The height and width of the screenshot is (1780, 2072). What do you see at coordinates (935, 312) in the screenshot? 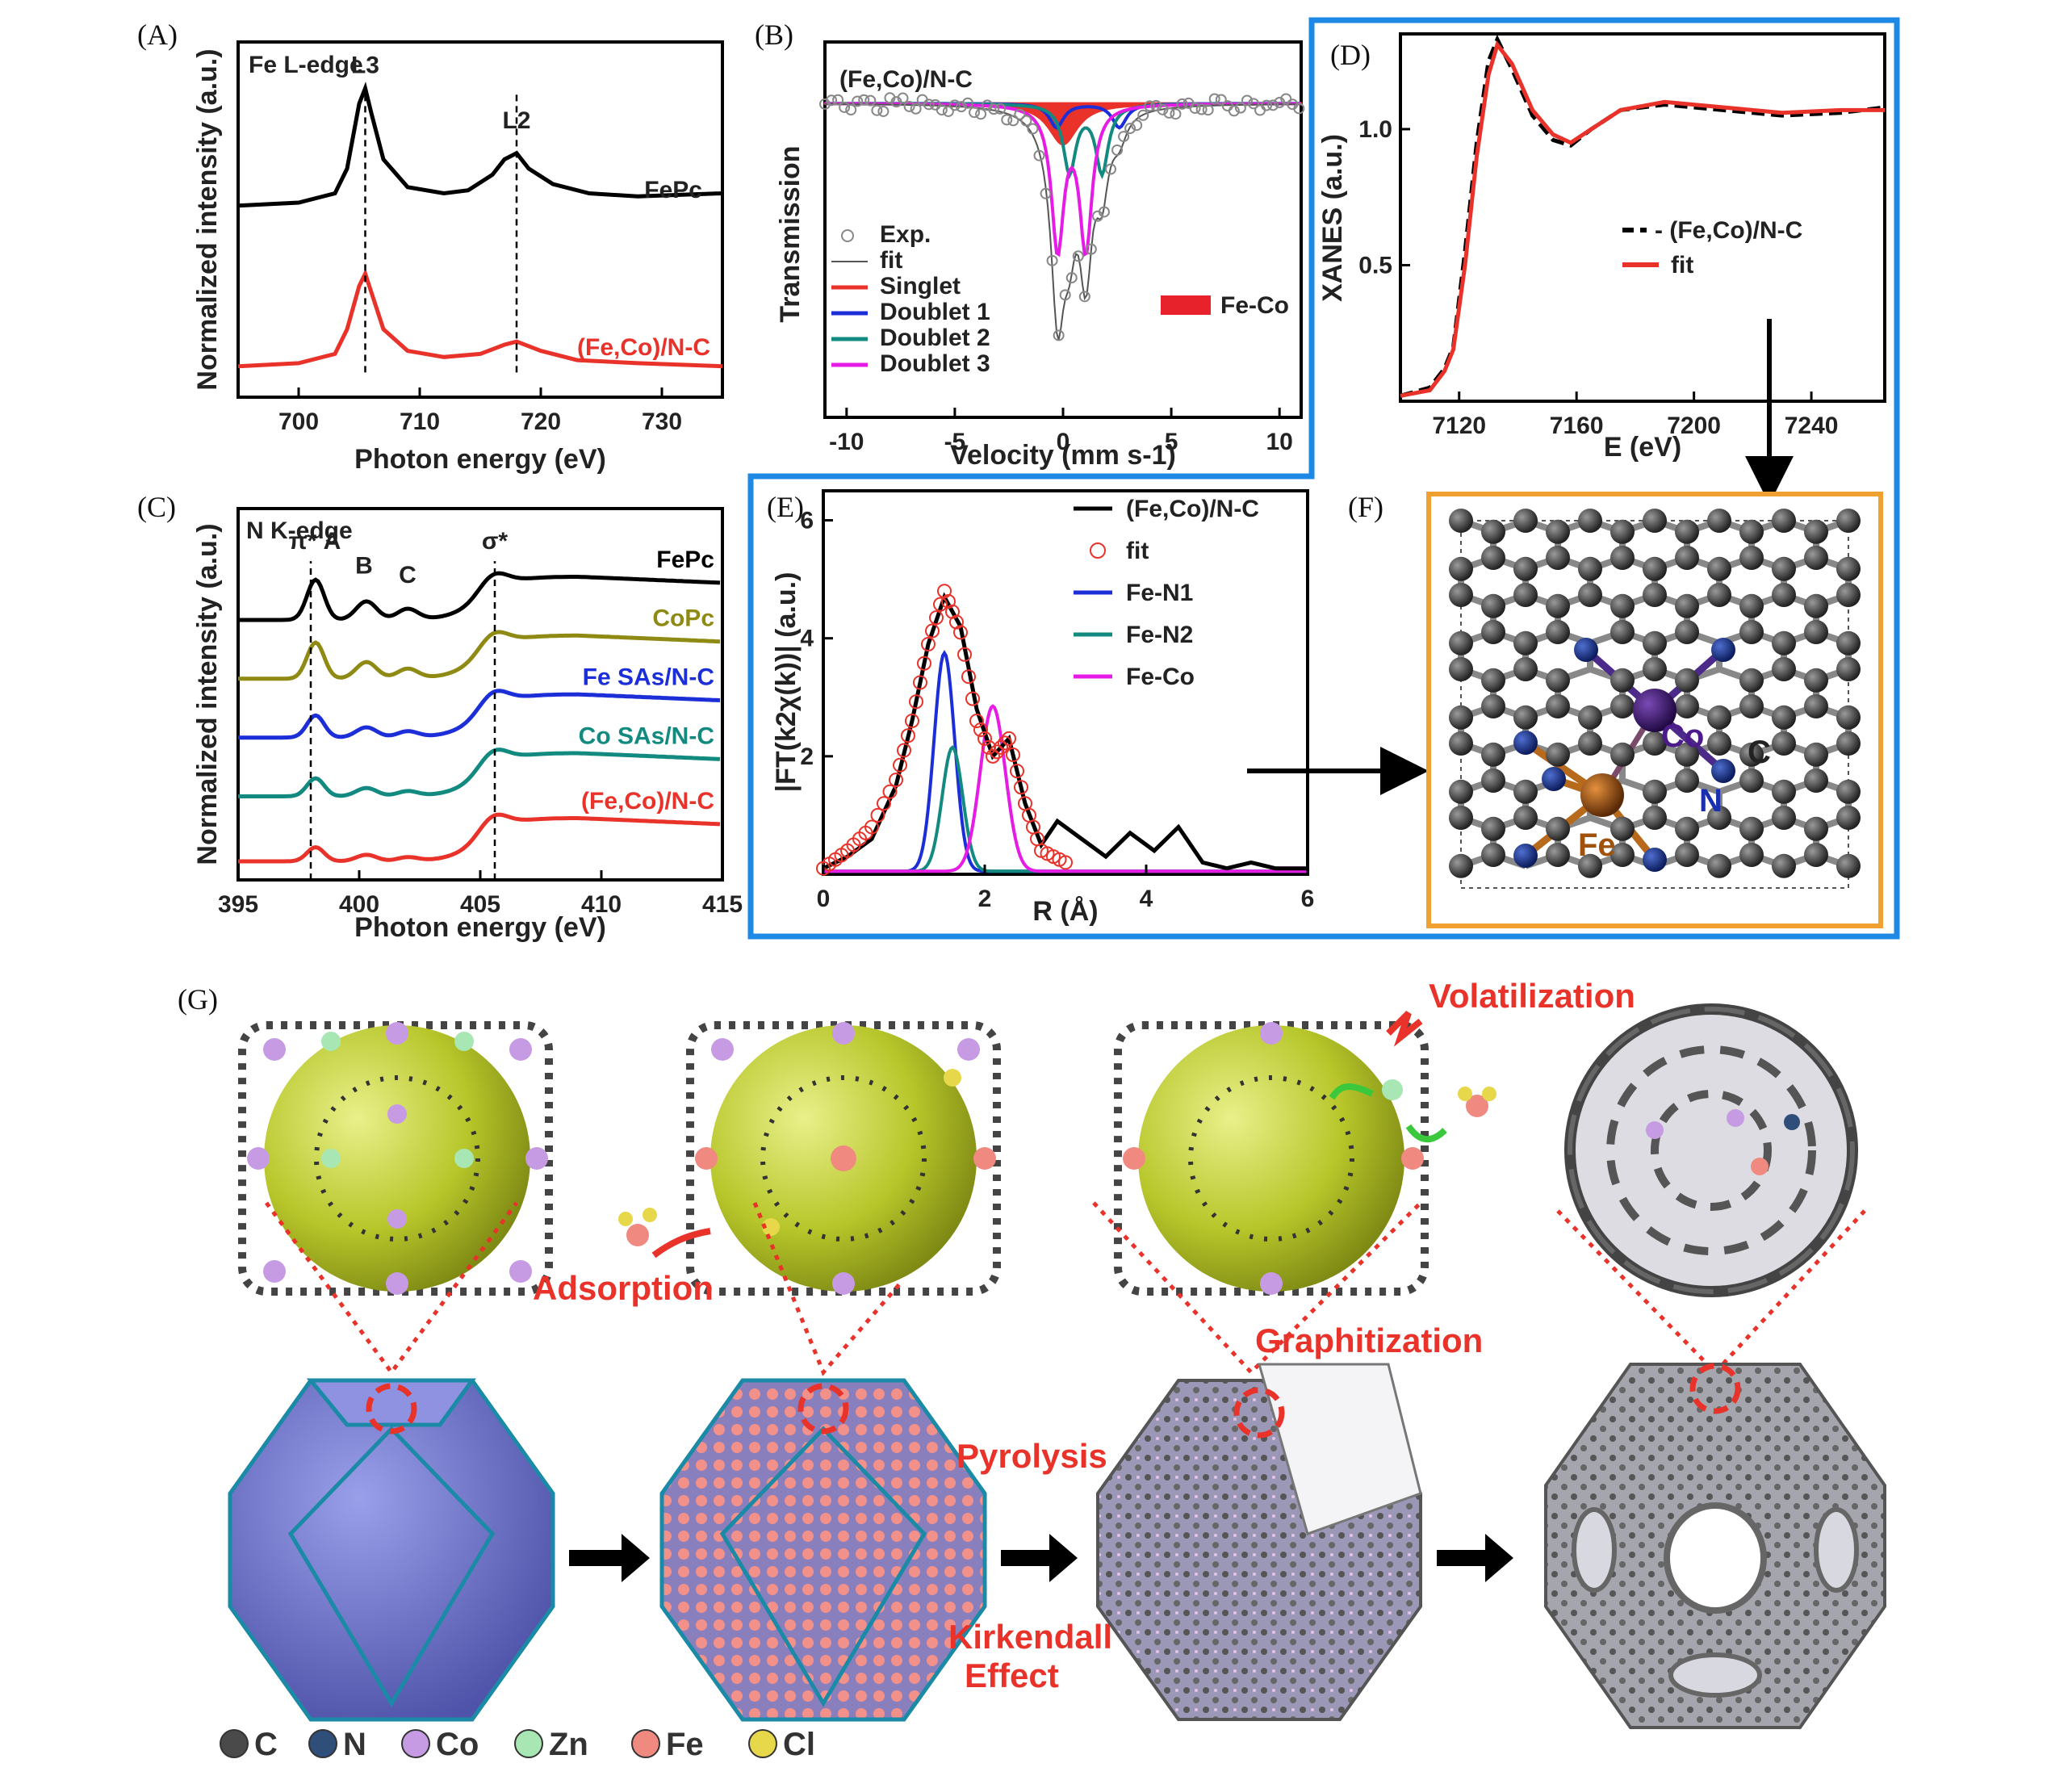
I see `legend-label: Doublet 1` at bounding box center [935, 312].